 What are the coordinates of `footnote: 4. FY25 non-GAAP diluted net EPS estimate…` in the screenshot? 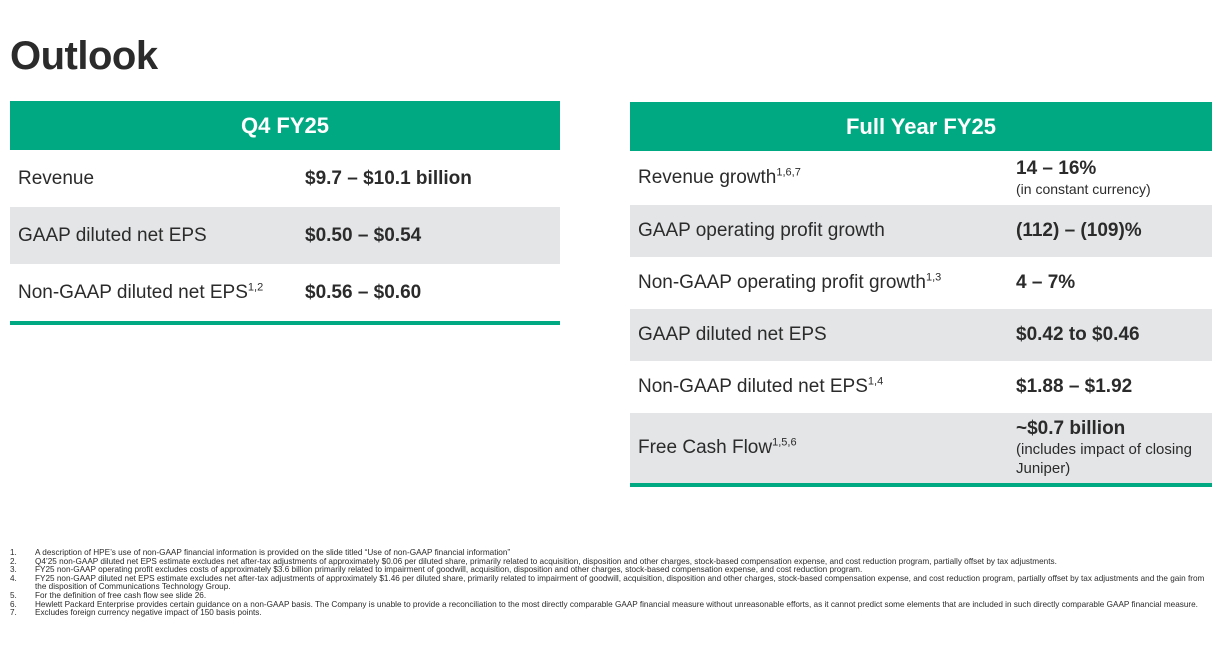 It's located at (607, 582).